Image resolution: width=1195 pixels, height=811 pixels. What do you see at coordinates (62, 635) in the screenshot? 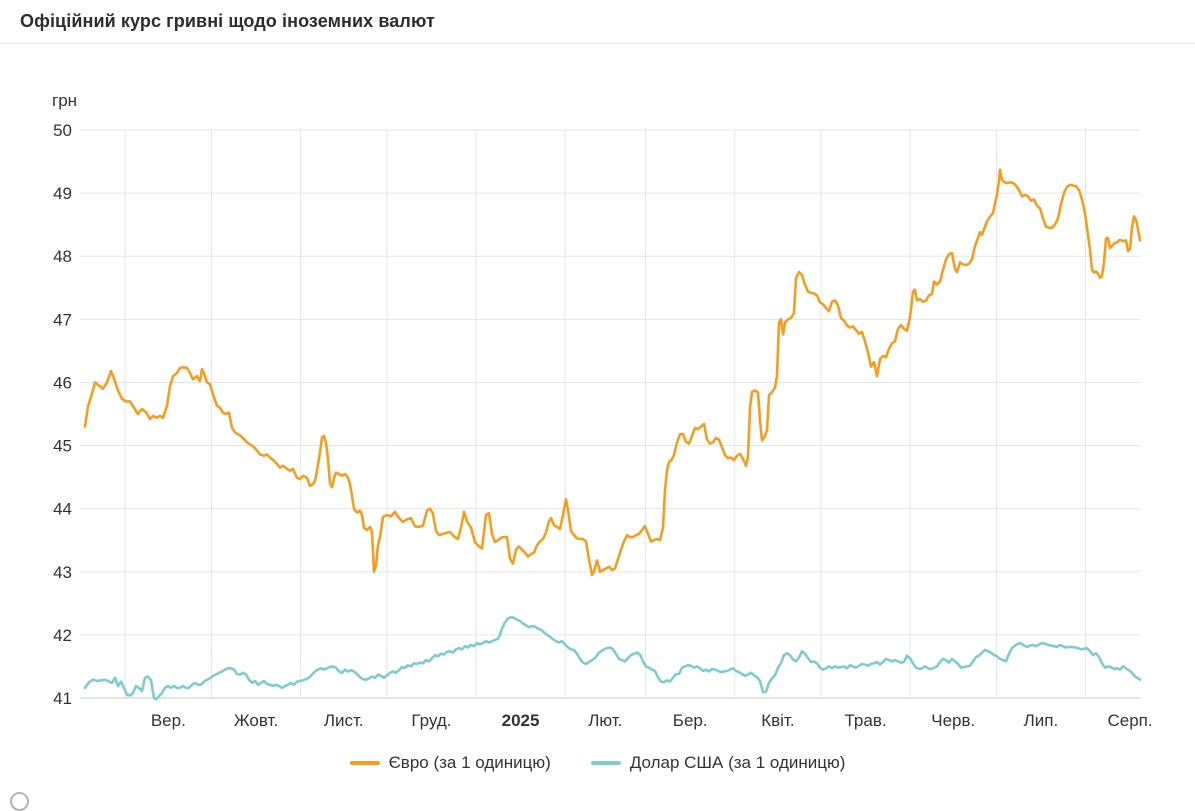
I see `y-tick-label: 42` at bounding box center [62, 635].